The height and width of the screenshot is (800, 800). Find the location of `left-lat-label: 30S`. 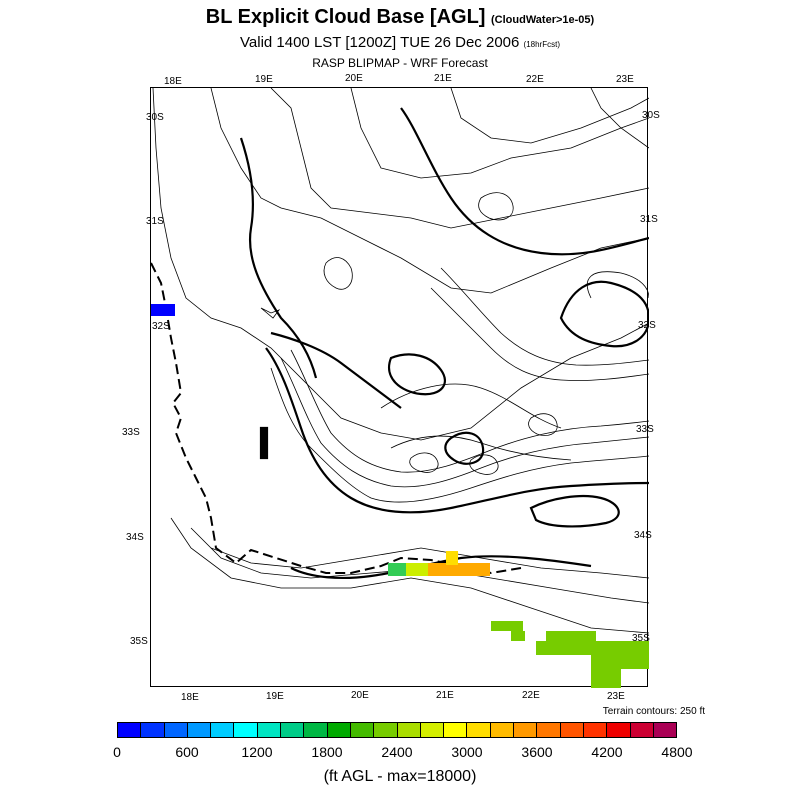

left-lat-label: 30S is located at coordinates (155, 117).